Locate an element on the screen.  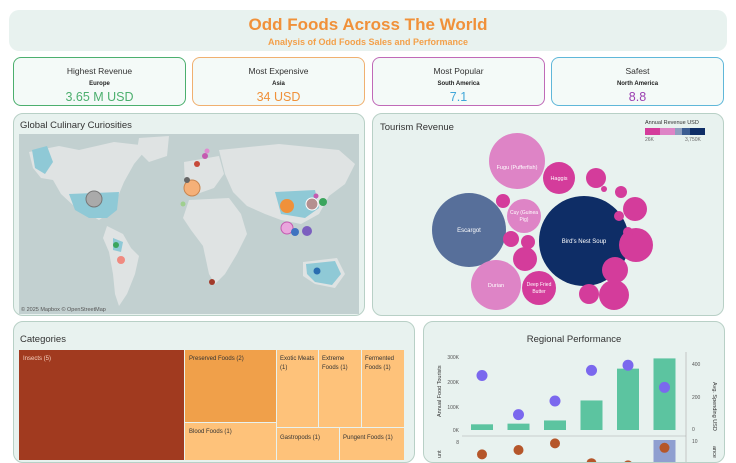
map-marker-china is located at coordinates (287, 206).